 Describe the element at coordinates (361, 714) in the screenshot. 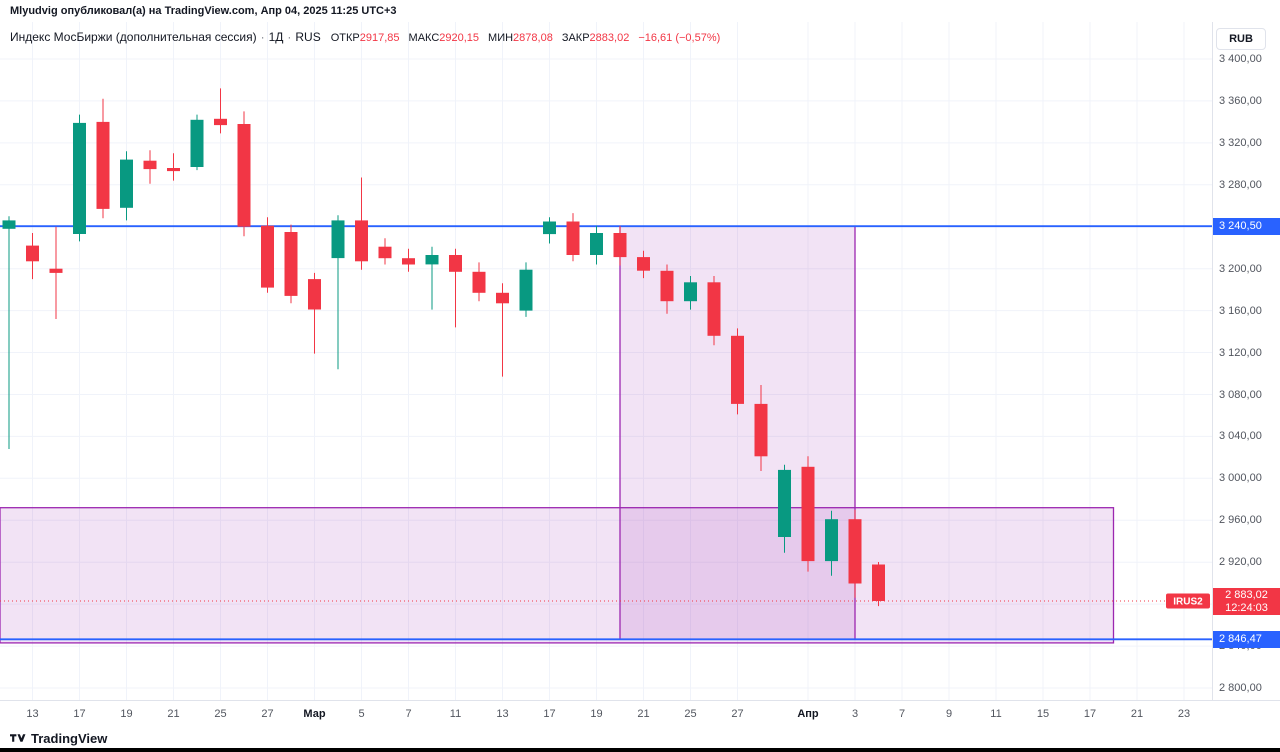

I see `time-tick-label: 5` at that location.